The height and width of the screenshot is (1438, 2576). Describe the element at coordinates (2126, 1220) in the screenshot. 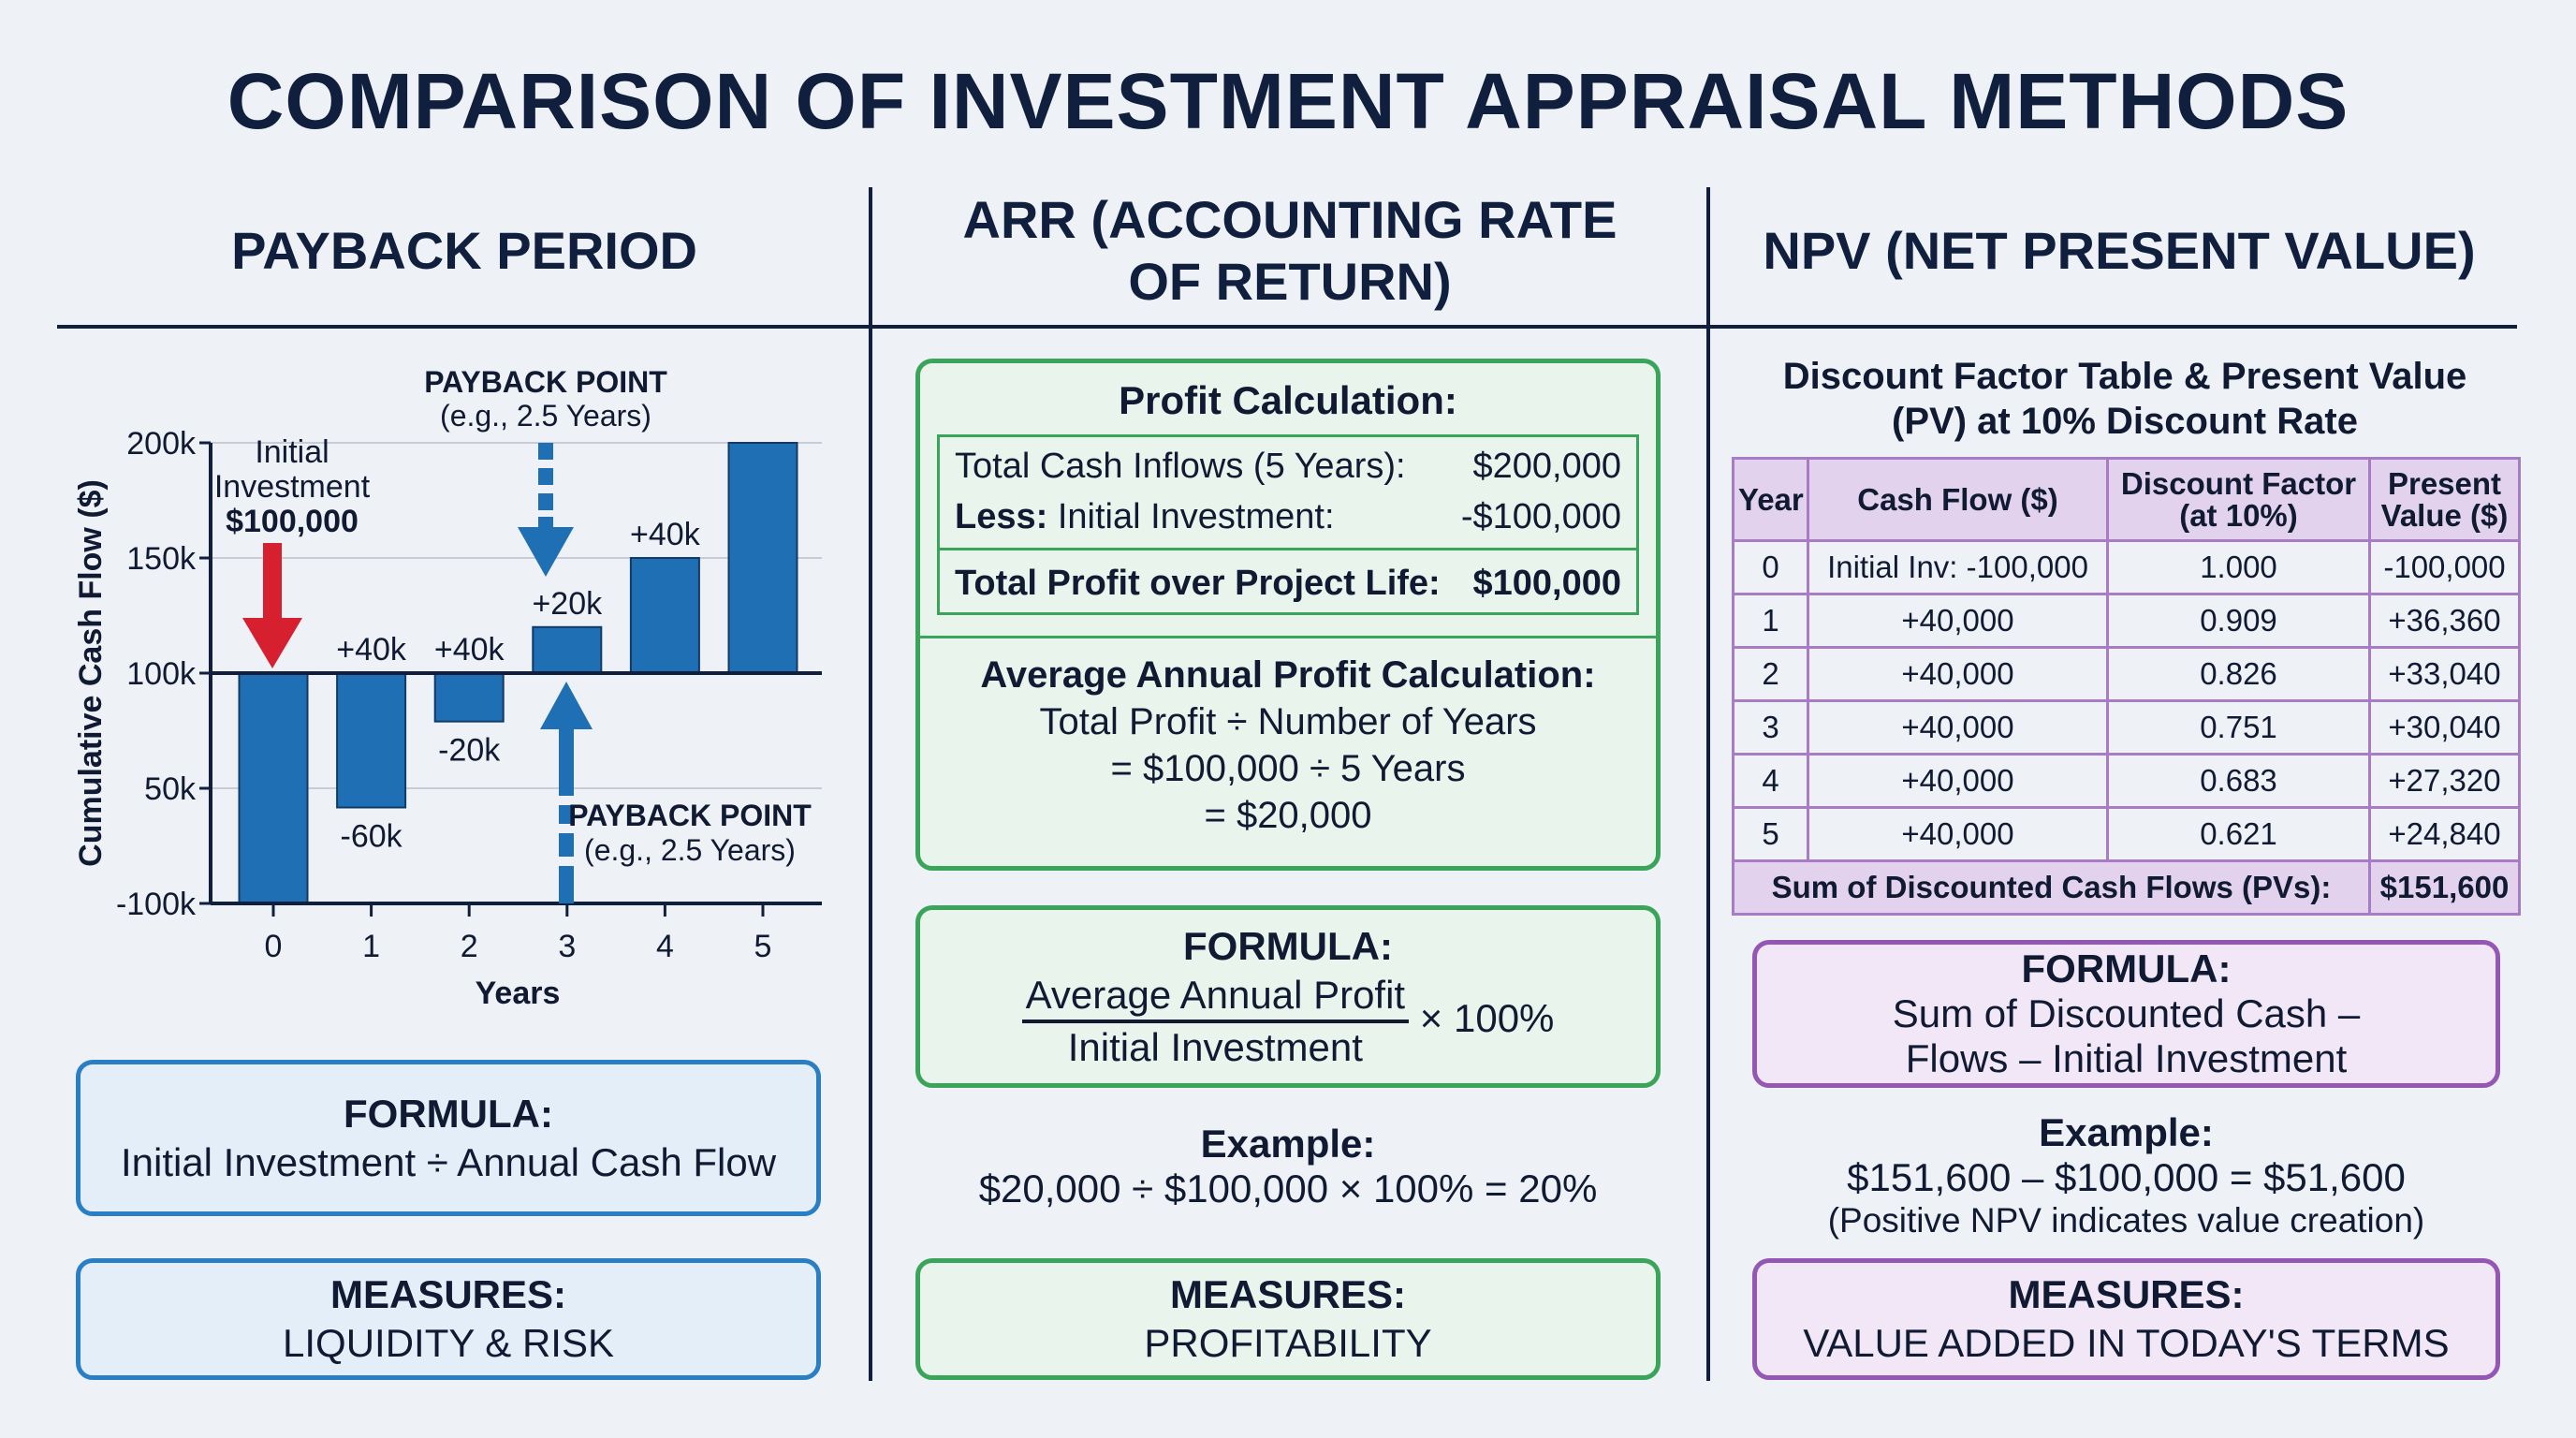

I see `example-note: (Positive NPV indicates value creation)` at that location.